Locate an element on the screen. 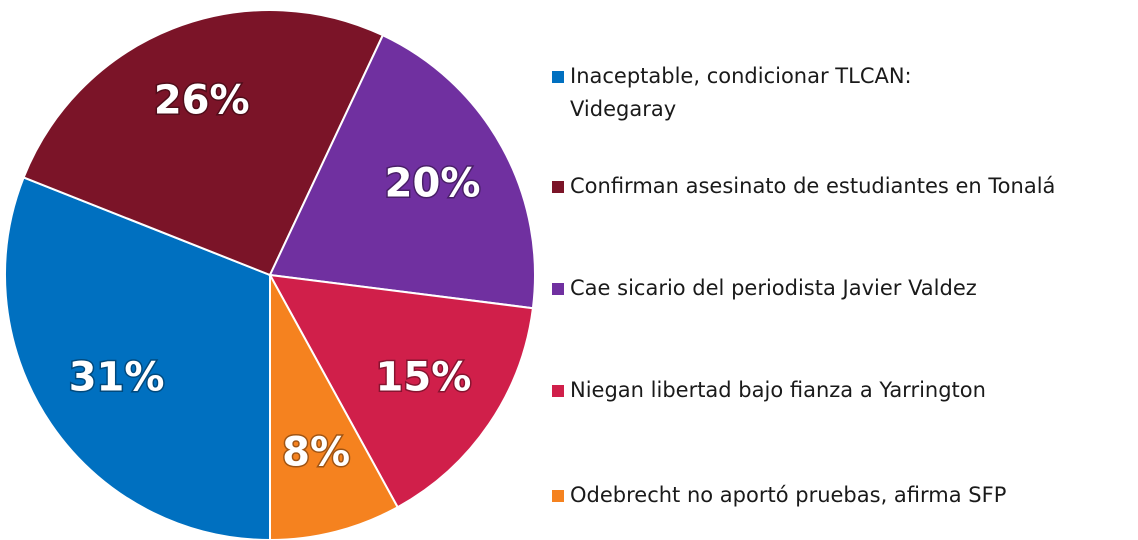 The height and width of the screenshot is (540, 1138). data-label: 31% is located at coordinates (117, 377).